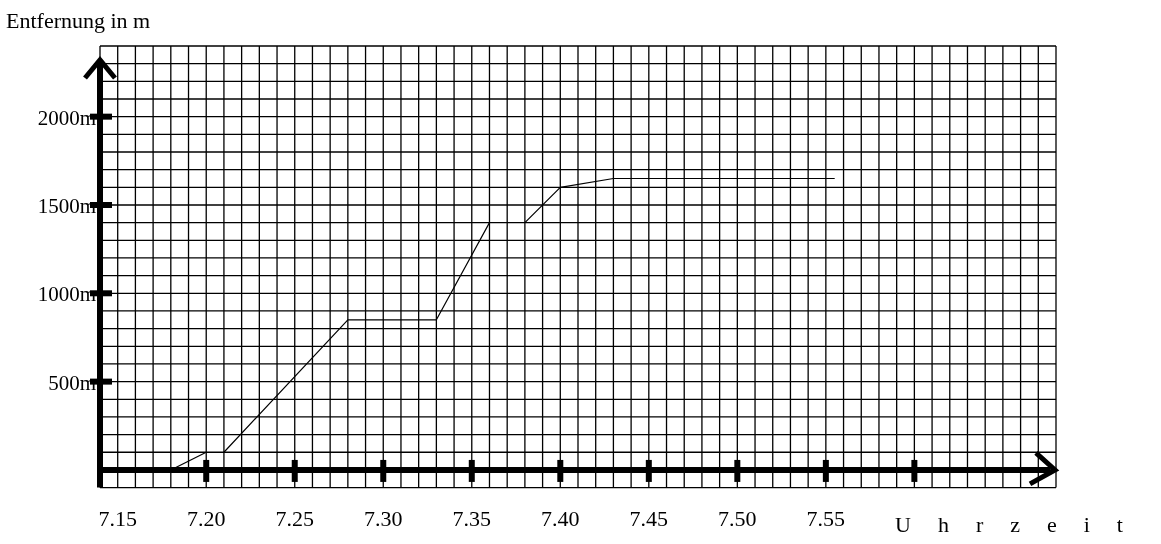 The height and width of the screenshot is (544, 1161). Describe the element at coordinates (560, 518) in the screenshot. I see `x-tick-label: 7.40` at that location.